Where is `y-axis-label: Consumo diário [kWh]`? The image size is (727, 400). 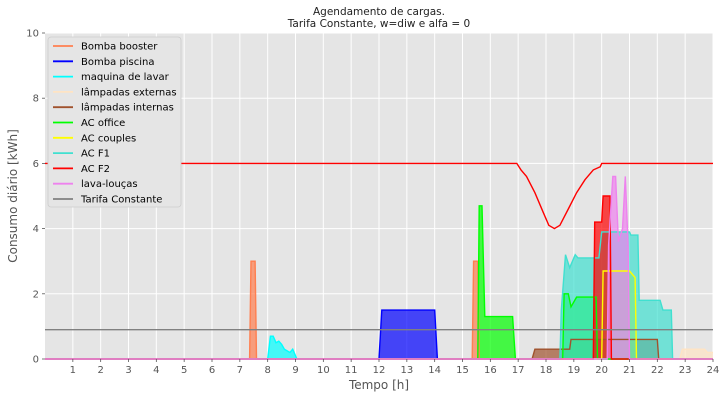
y-axis-label: Consumo diário [kWh] is located at coordinates (13, 196).